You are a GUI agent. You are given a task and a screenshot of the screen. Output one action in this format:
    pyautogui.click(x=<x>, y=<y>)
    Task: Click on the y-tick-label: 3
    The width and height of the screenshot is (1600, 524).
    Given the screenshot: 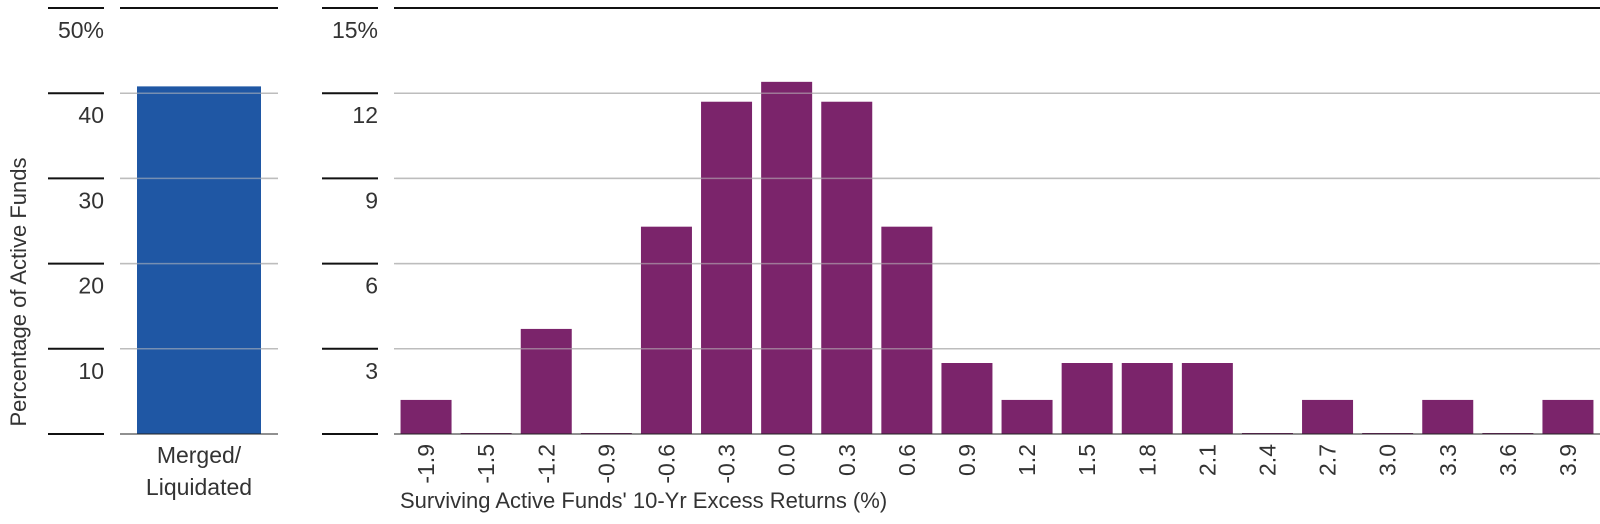 What is the action you would take?
    pyautogui.click(x=371, y=371)
    